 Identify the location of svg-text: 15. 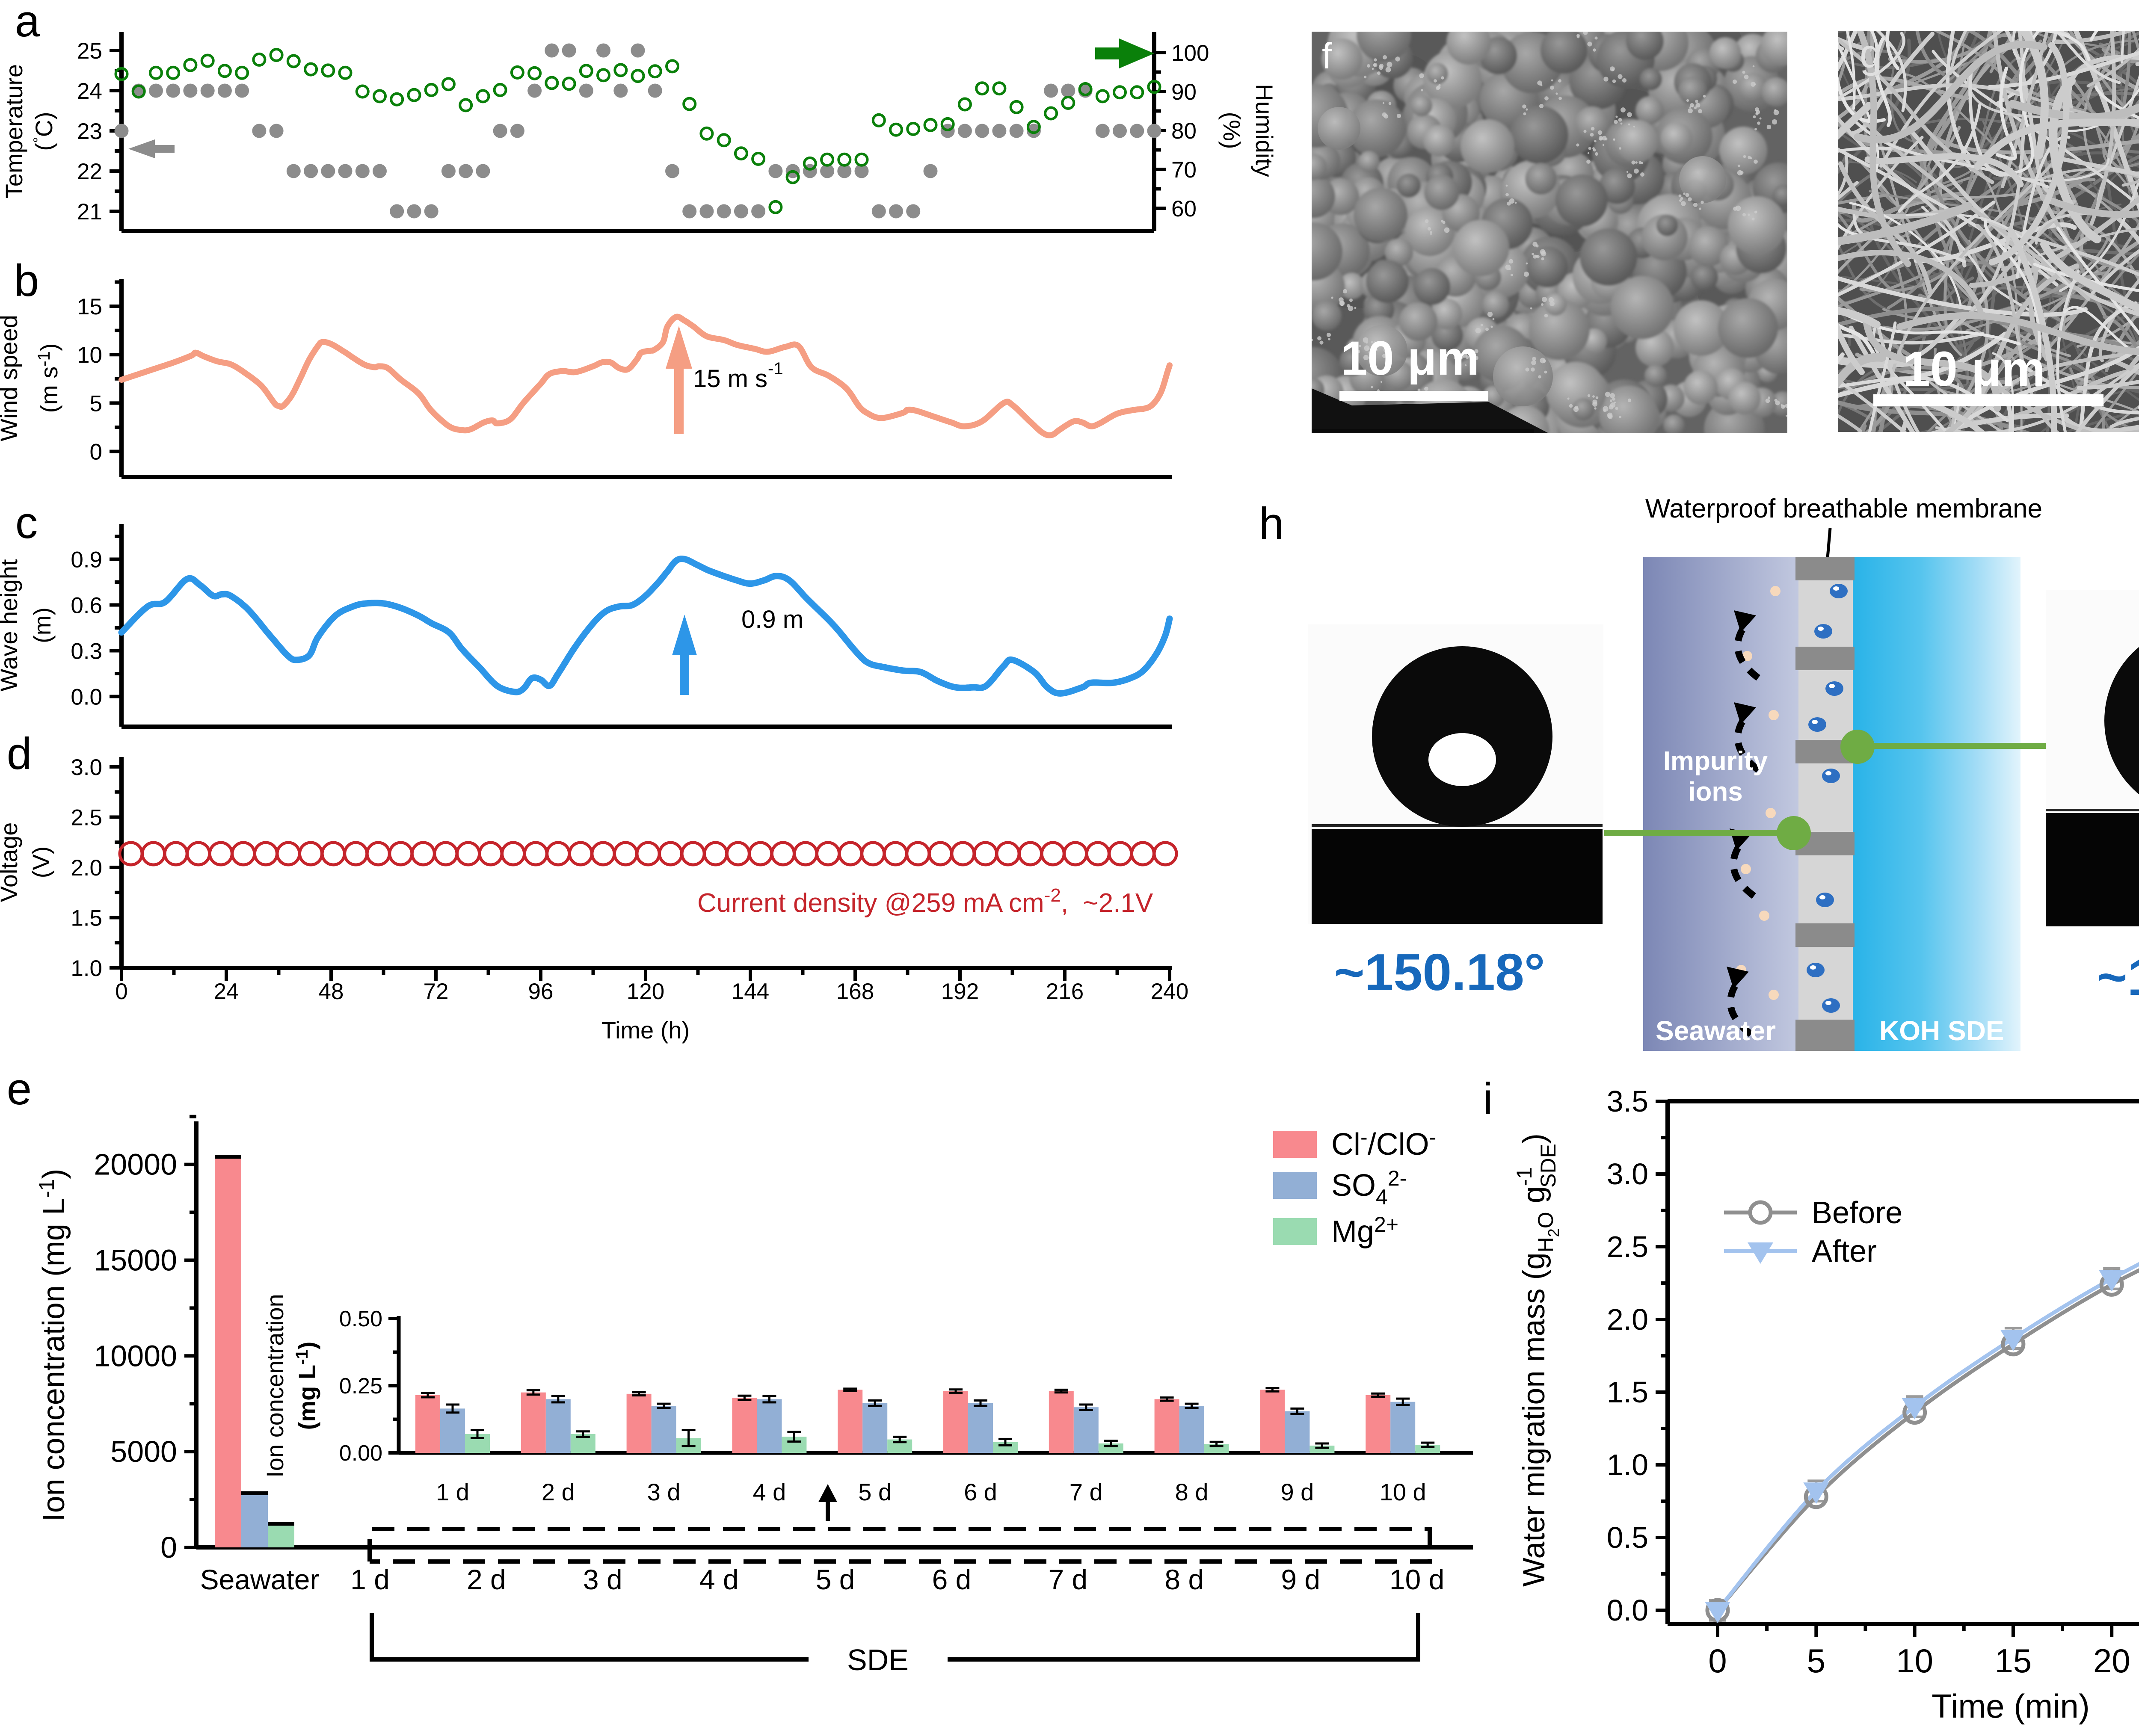
(89, 307).